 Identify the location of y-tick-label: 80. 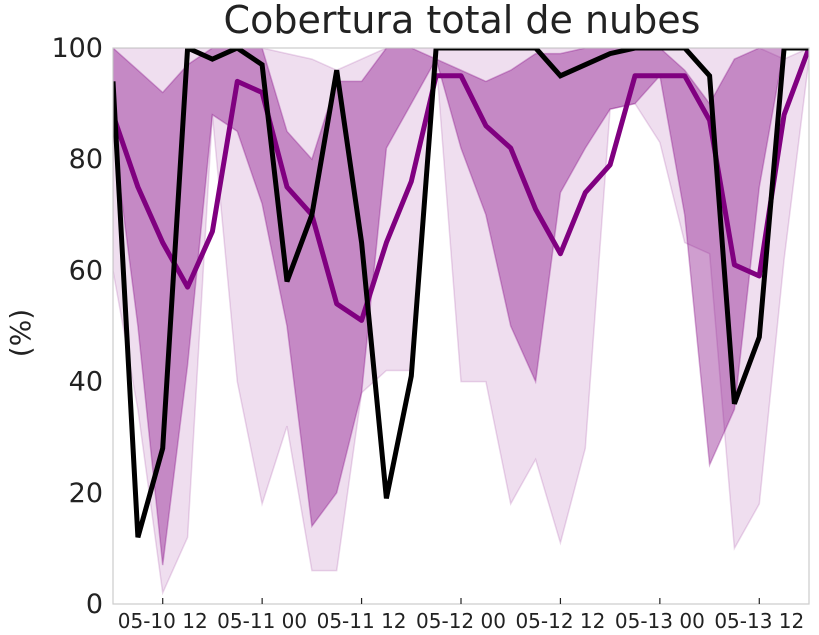
(86, 159).